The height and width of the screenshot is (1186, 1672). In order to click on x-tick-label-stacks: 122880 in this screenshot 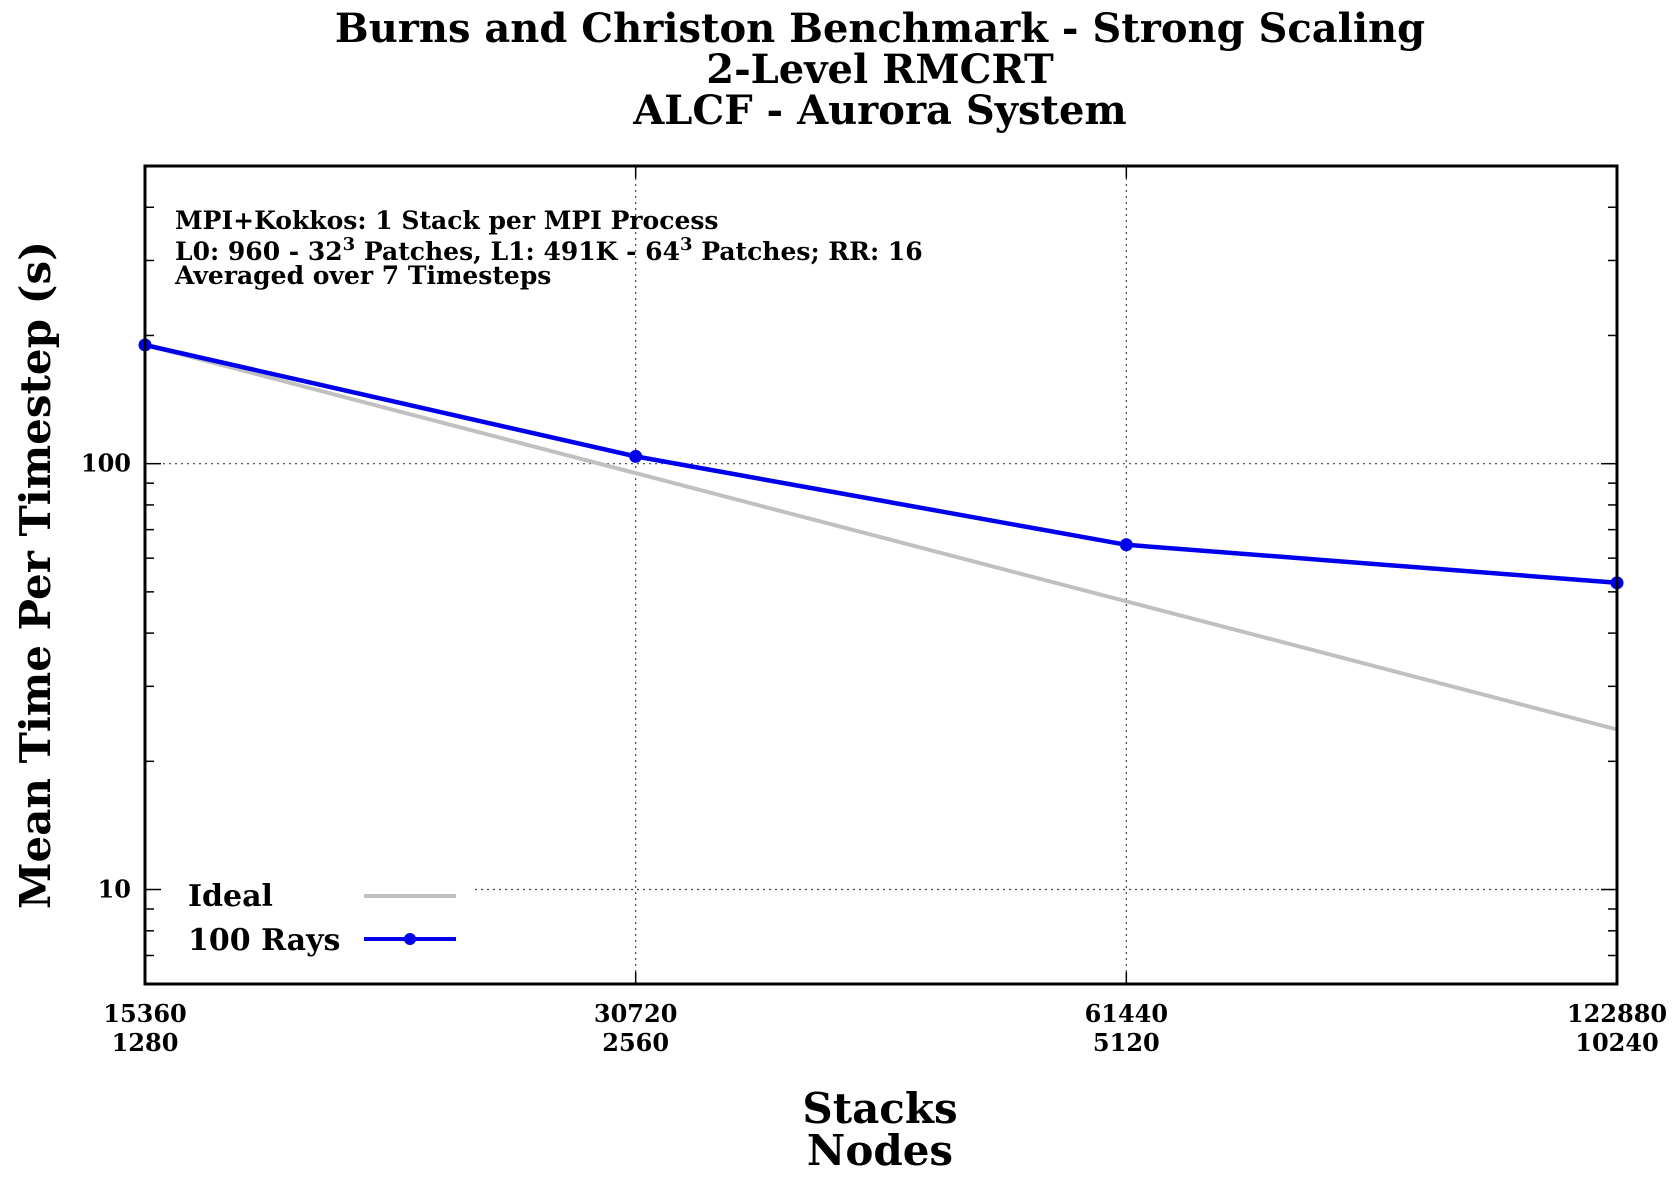, I will do `click(1617, 1013)`.